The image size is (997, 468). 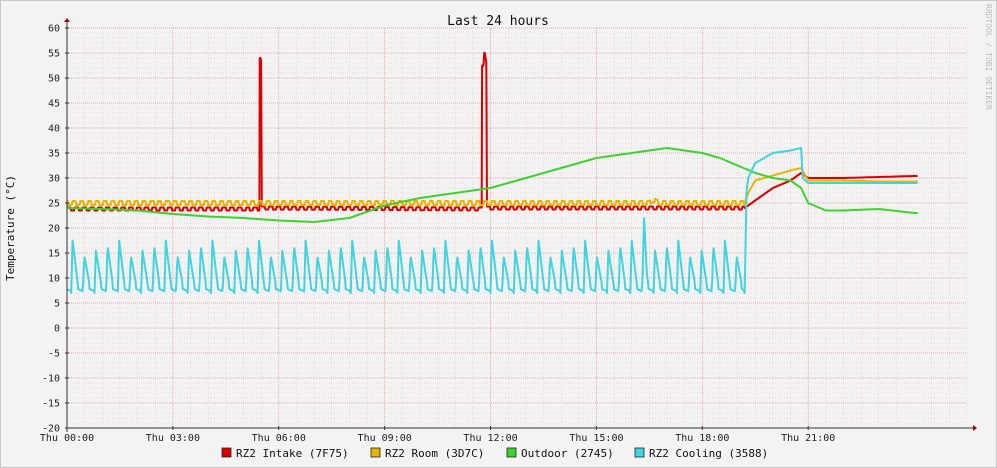 I want to click on y-tick-label: 30, so click(x=54, y=179).